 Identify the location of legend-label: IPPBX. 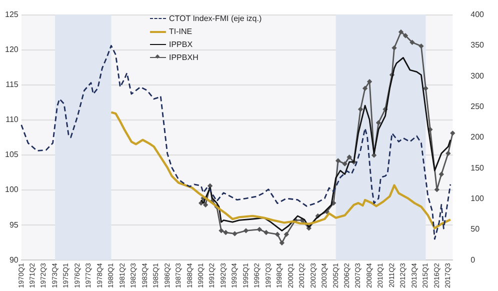
(181, 45).